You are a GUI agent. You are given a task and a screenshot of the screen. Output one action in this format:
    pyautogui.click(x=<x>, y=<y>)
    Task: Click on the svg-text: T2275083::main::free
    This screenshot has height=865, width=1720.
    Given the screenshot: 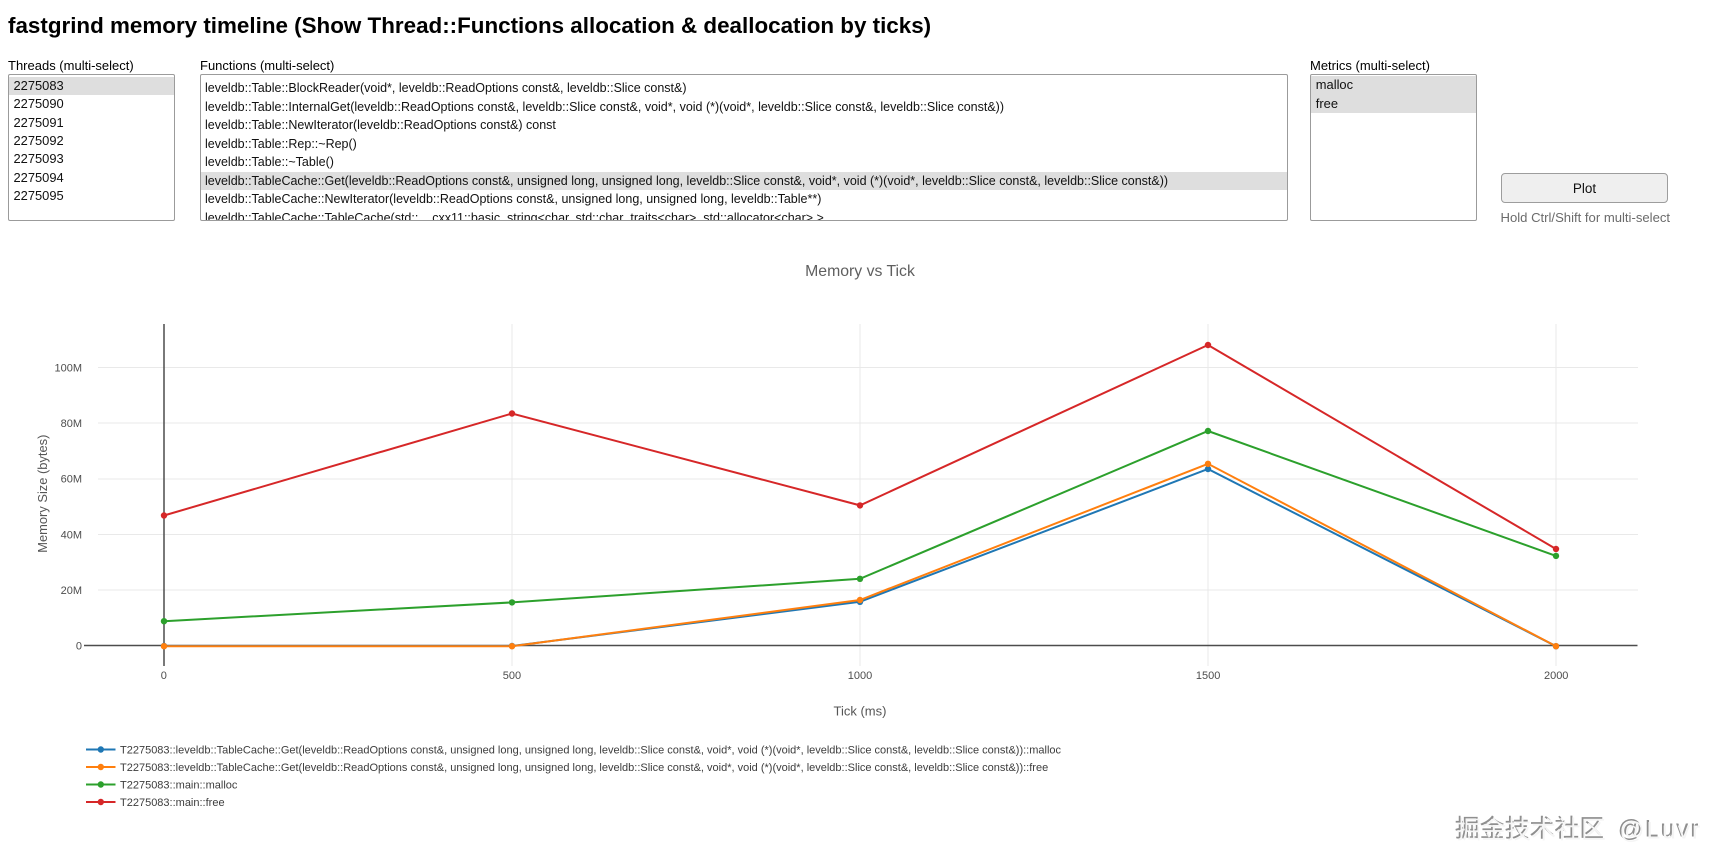 What is the action you would take?
    pyautogui.click(x=172, y=803)
    